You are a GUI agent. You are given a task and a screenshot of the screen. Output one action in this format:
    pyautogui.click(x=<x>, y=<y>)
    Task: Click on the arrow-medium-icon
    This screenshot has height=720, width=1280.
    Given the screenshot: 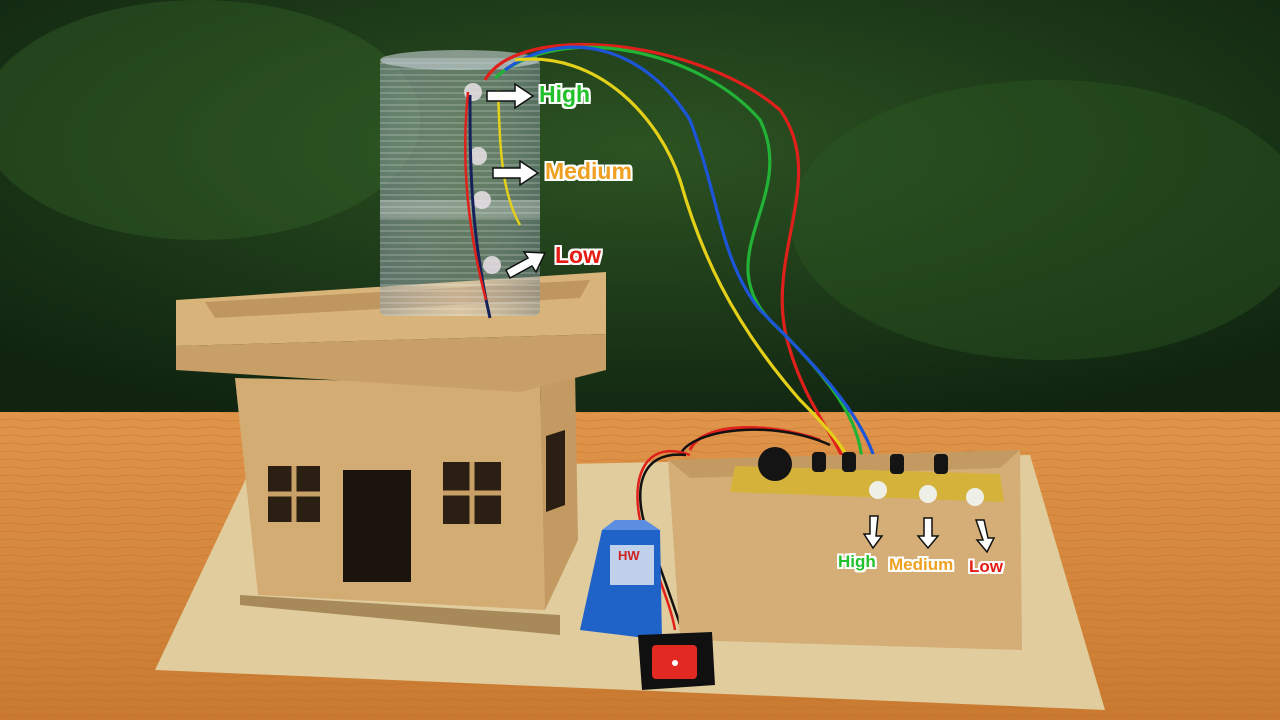 What is the action you would take?
    pyautogui.click(x=516, y=173)
    